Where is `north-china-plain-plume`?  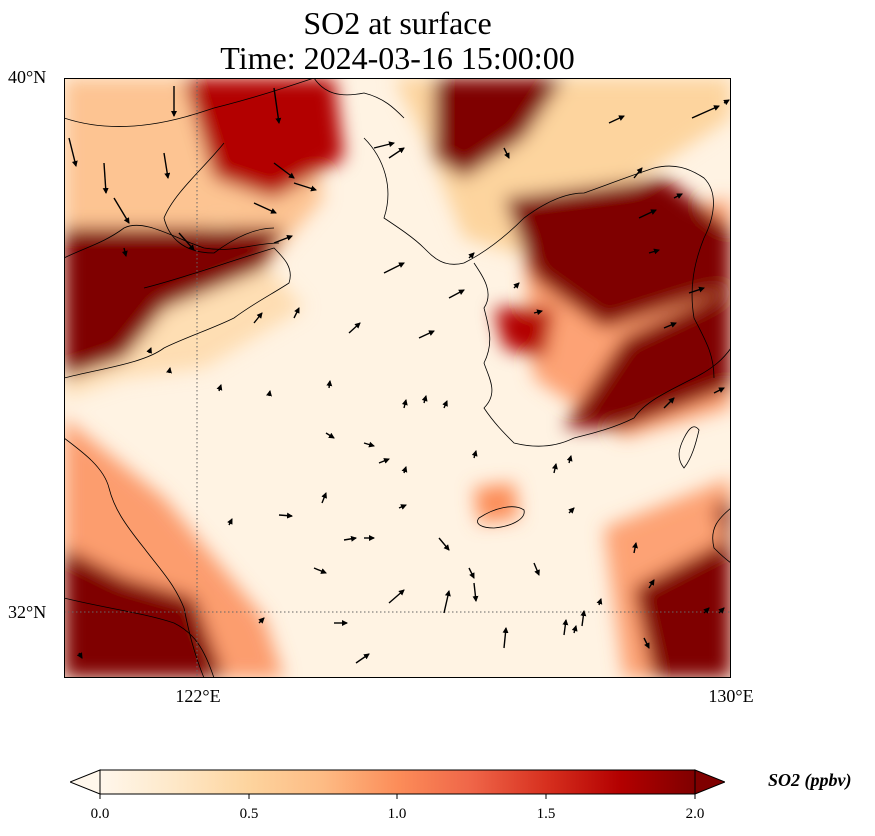 north-china-plain-plume is located at coordinates (174, 303).